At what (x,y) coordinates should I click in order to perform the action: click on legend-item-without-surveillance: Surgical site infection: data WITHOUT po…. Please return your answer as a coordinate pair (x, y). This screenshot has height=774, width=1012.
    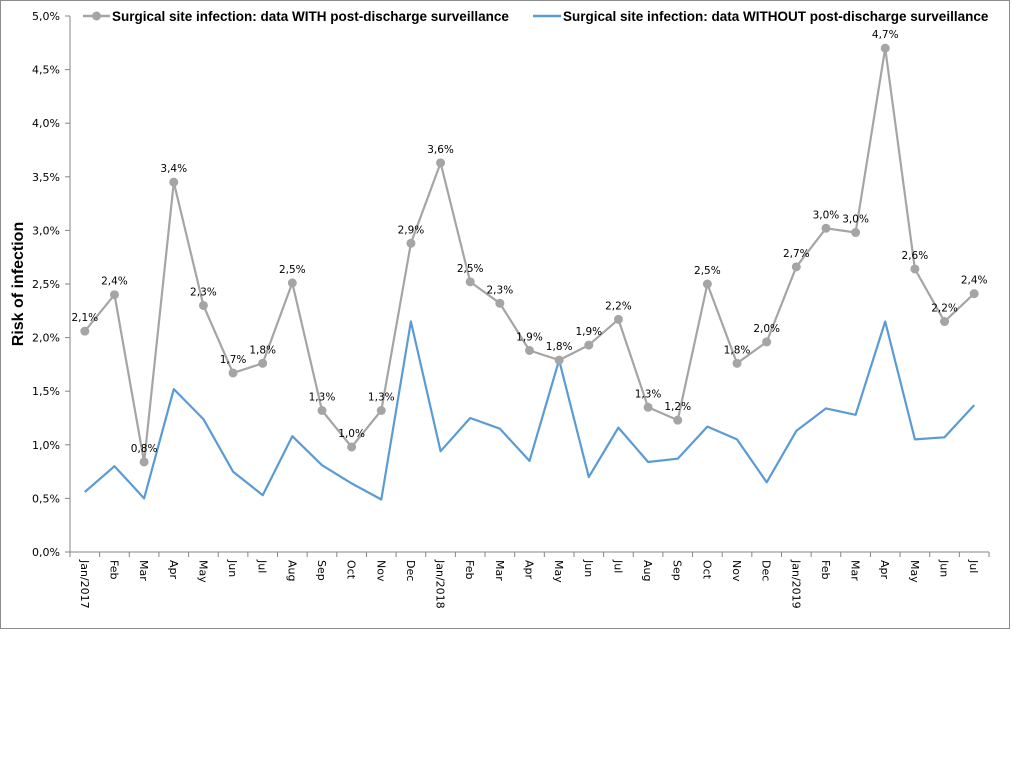
    Looking at the image, I should click on (761, 16).